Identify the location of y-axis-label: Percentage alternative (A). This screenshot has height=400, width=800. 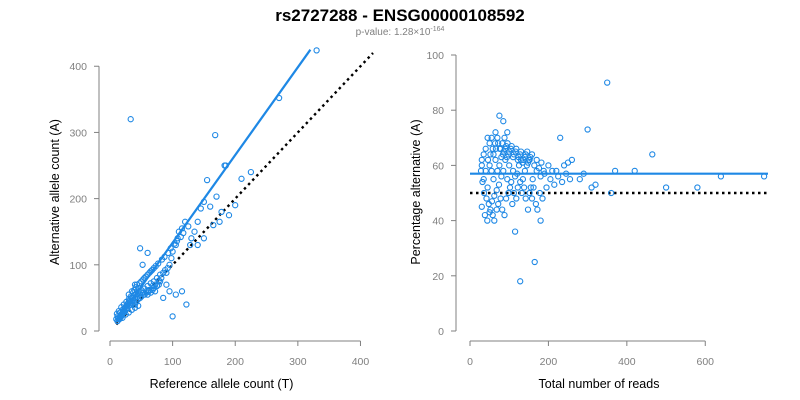
(416, 191).